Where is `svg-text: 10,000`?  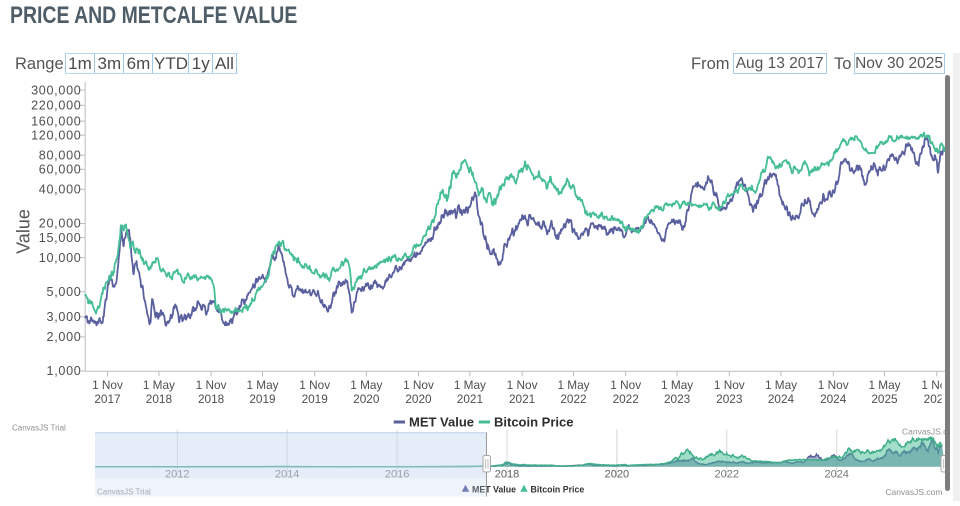
svg-text: 10,000 is located at coordinates (60, 258).